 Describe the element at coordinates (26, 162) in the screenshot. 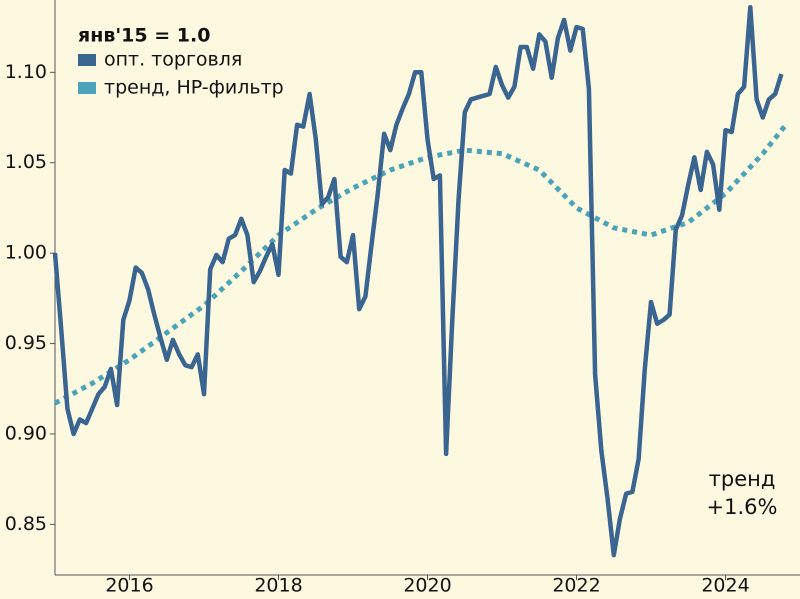

I see `y-tick-label: 1.05` at that location.